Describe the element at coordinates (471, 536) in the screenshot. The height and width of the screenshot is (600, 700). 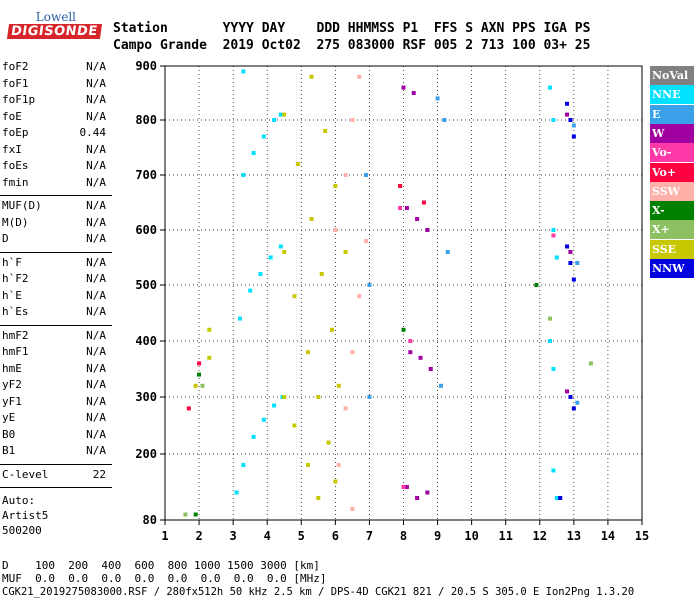
I see `x-tick-label: 10` at that location.